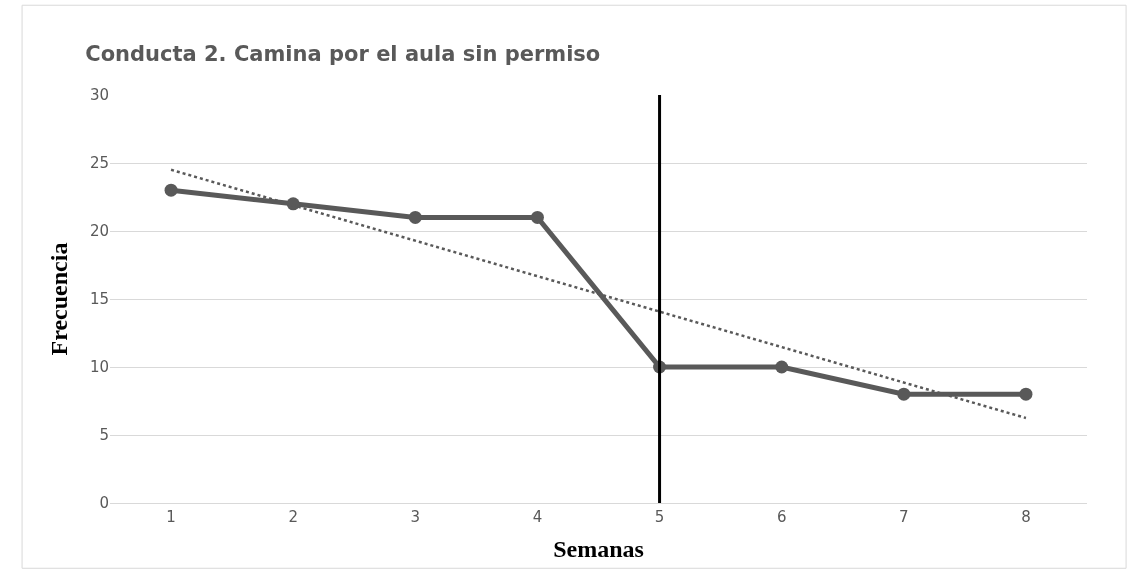 This screenshot has width=1137, height=578. What do you see at coordinates (99, 367) in the screenshot?
I see `y-tick-label: 10` at bounding box center [99, 367].